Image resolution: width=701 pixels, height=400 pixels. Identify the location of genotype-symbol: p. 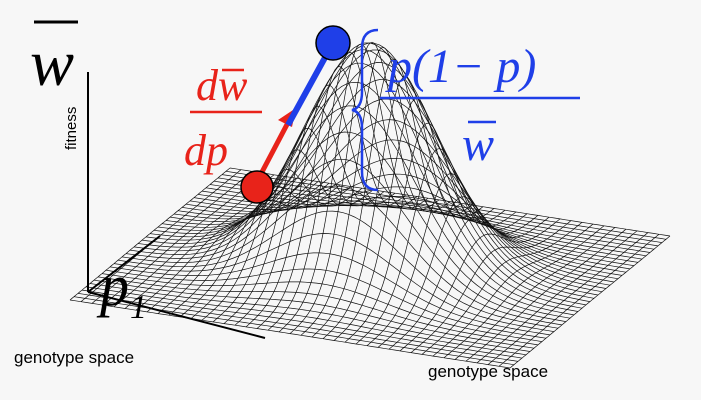
(112, 285).